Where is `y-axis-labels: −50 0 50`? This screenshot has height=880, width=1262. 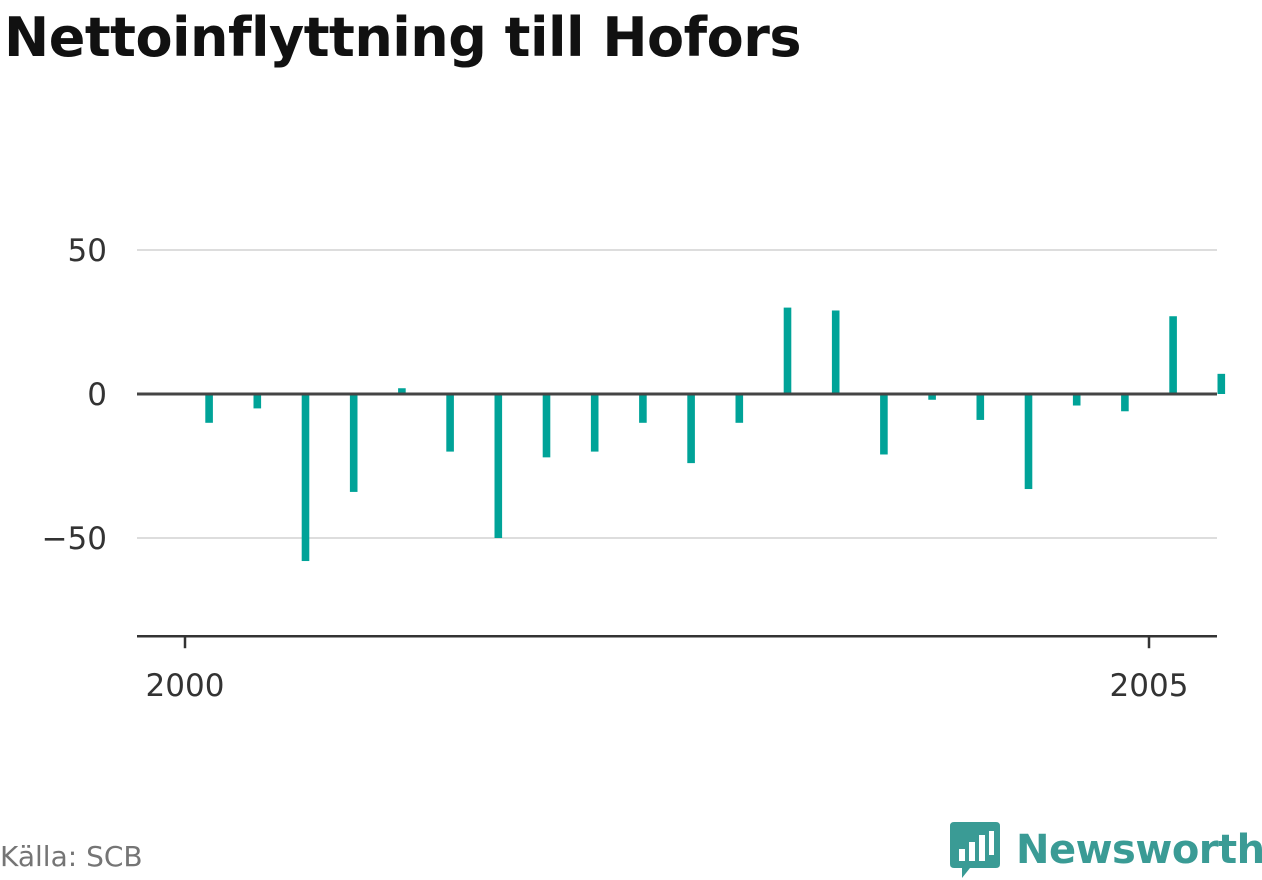 y-axis-labels: −50 0 50 is located at coordinates (74, 395).